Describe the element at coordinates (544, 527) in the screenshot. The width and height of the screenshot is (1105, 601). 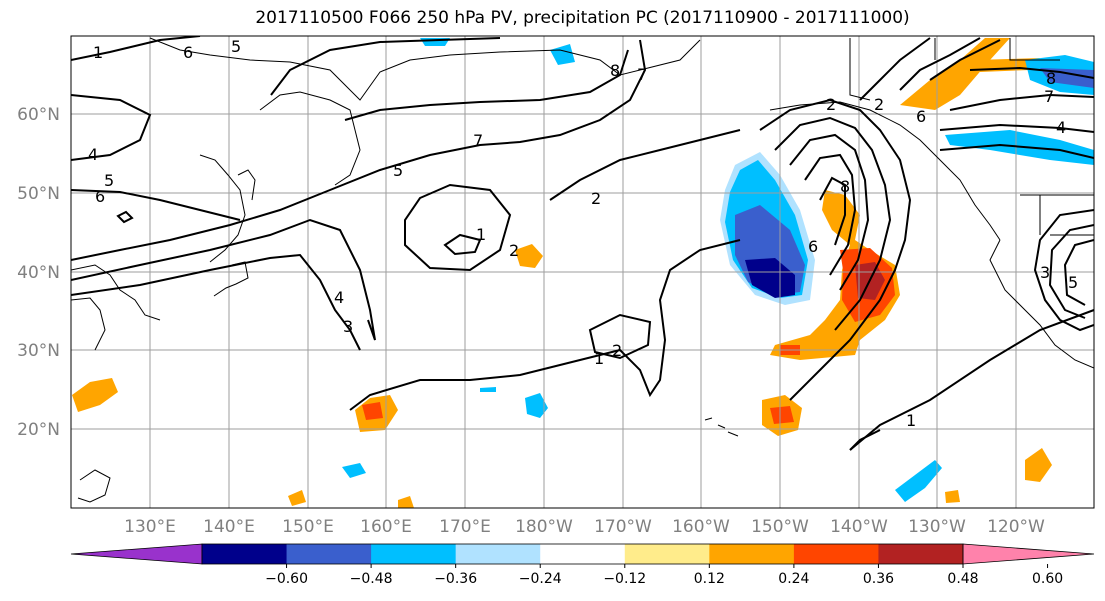
I see `lon-label: 180°W` at that location.